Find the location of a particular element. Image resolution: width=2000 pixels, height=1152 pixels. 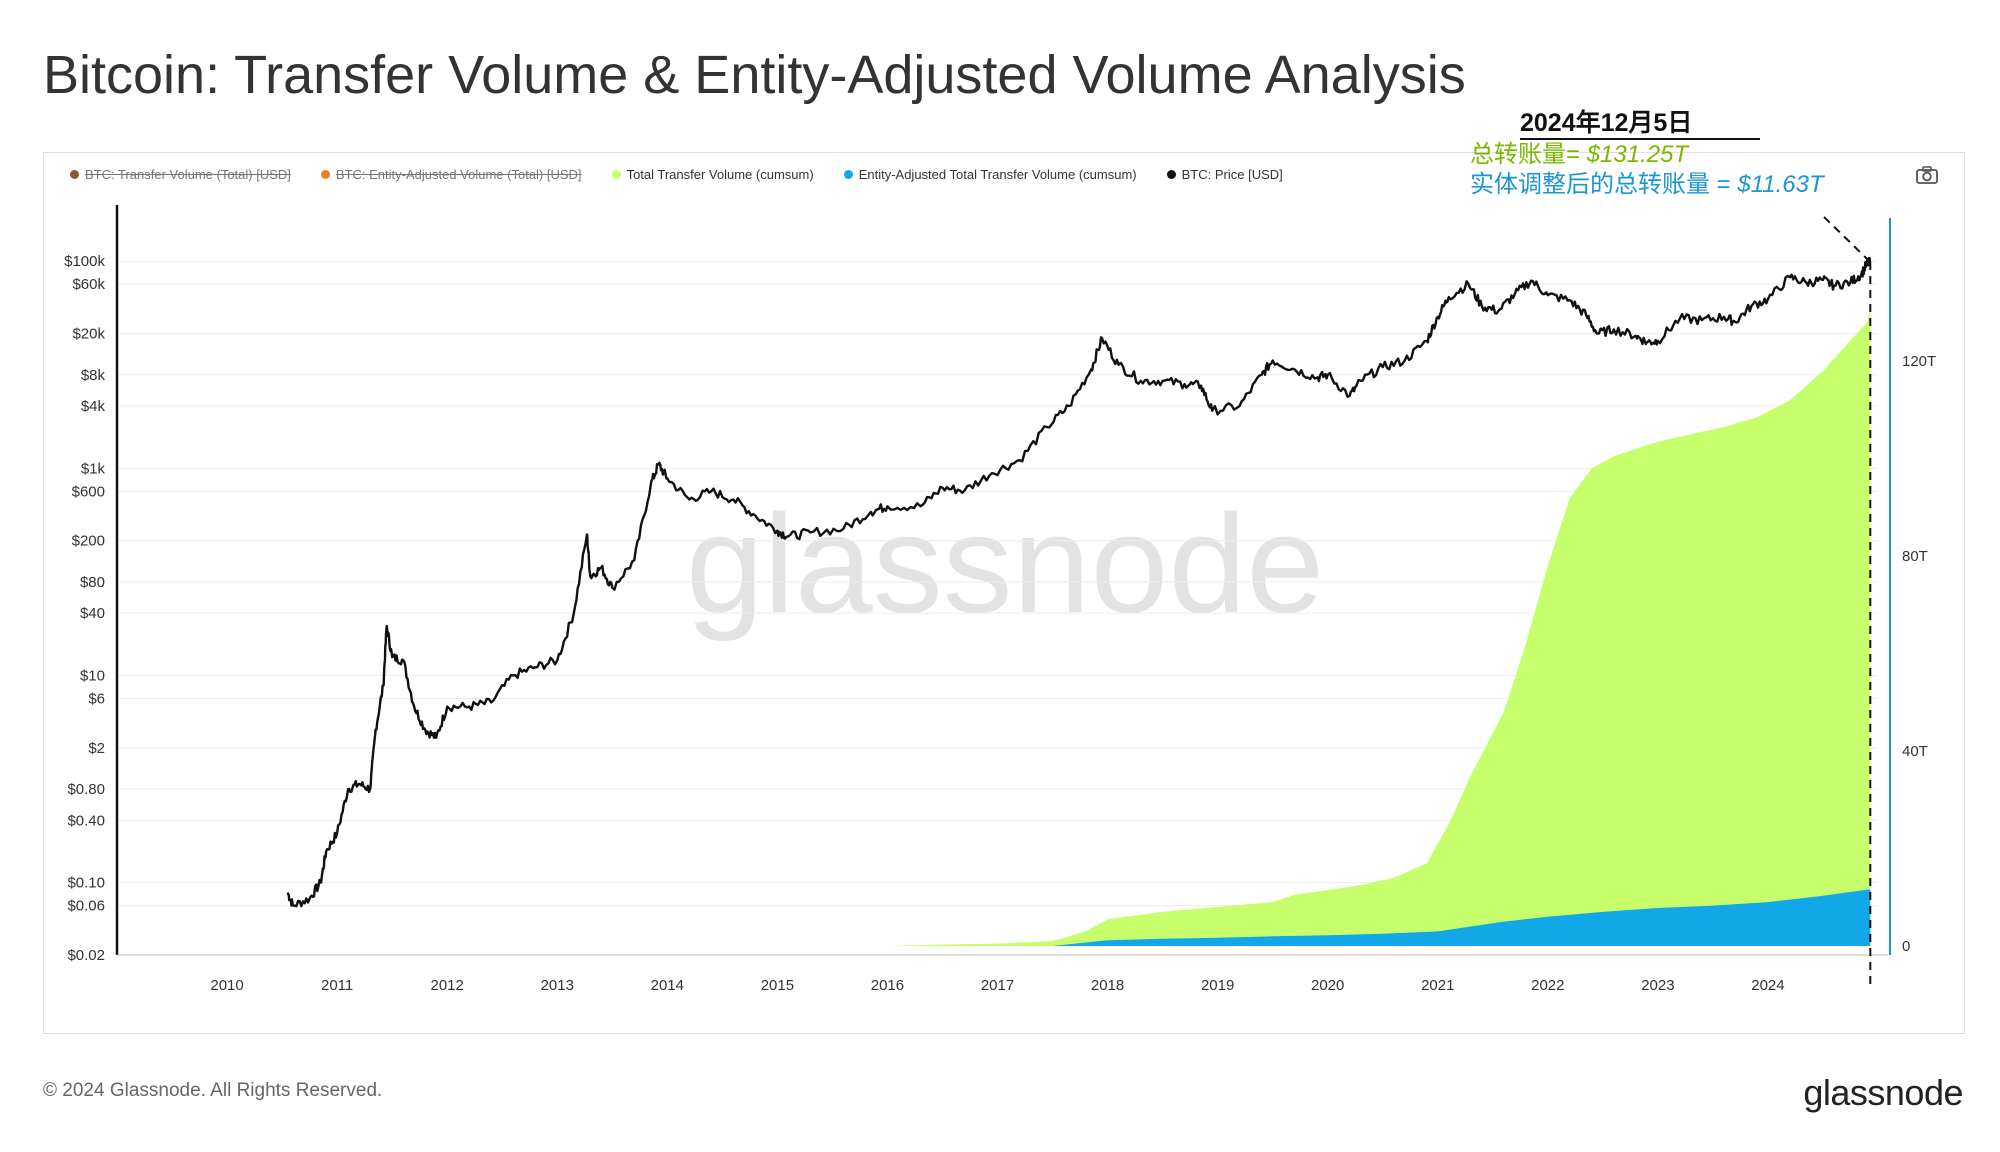

legend-label: Total Transfer Volume (cumsum) is located at coordinates (720, 174).